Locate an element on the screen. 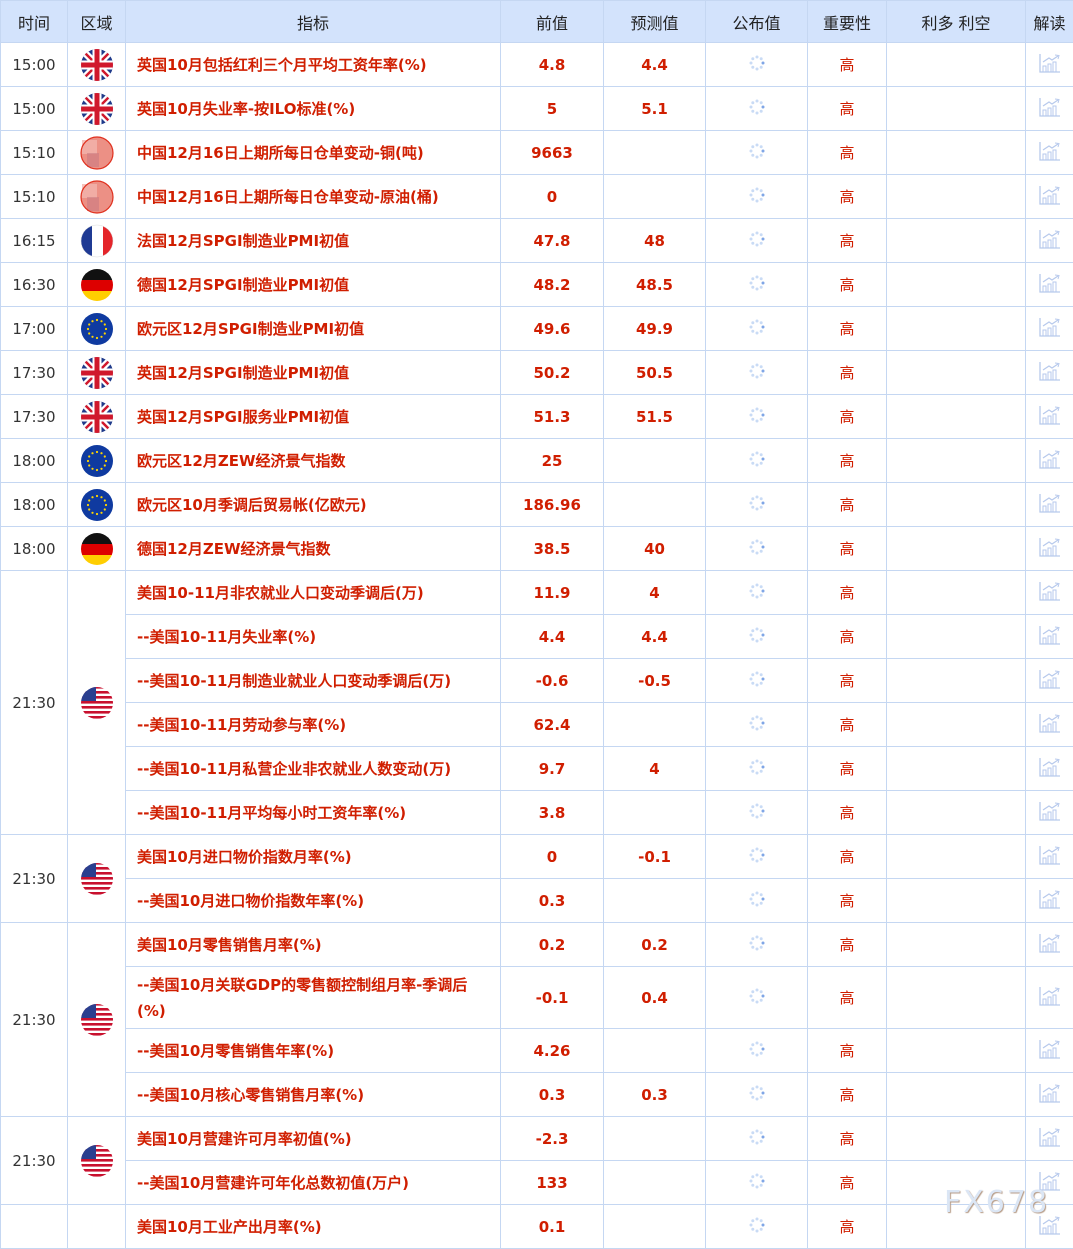 Image resolution: width=1073 pixels, height=1249 pixels. header-importance: 重要性 is located at coordinates (847, 22).